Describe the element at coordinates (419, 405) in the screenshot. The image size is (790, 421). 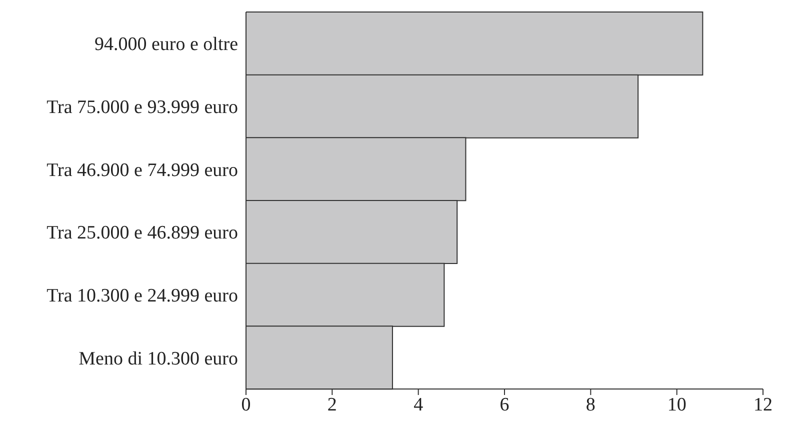
I see `x-tick-label: 4` at that location.